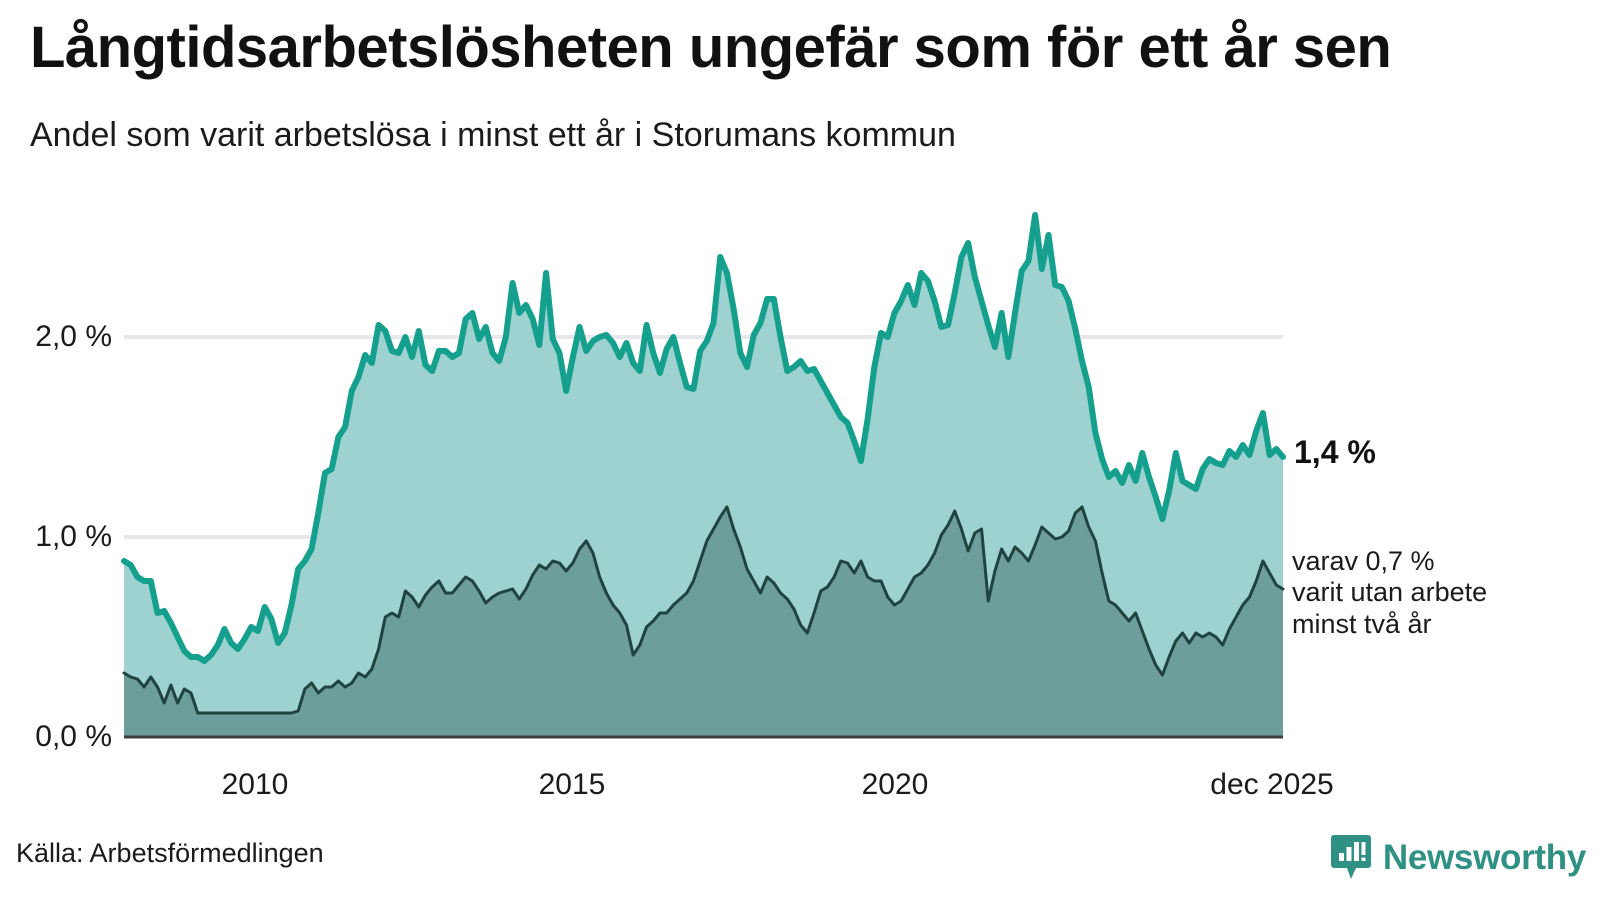  What do you see at coordinates (1350, 857) in the screenshot?
I see `bar-chart-bubble-icon` at bounding box center [1350, 857].